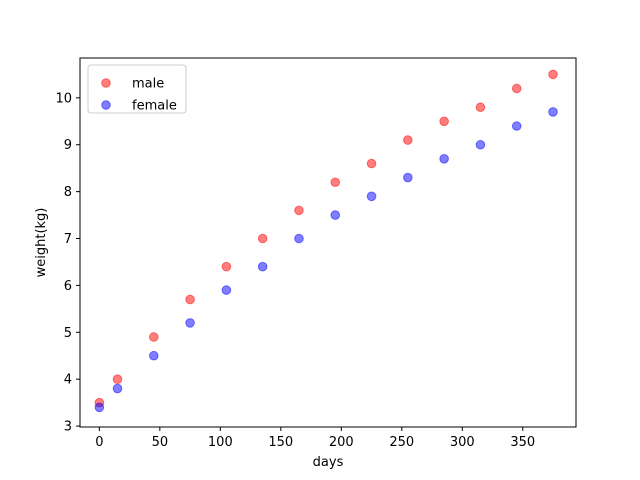  What do you see at coordinates (154, 106) in the screenshot?
I see `legend-label-female: female` at bounding box center [154, 106].